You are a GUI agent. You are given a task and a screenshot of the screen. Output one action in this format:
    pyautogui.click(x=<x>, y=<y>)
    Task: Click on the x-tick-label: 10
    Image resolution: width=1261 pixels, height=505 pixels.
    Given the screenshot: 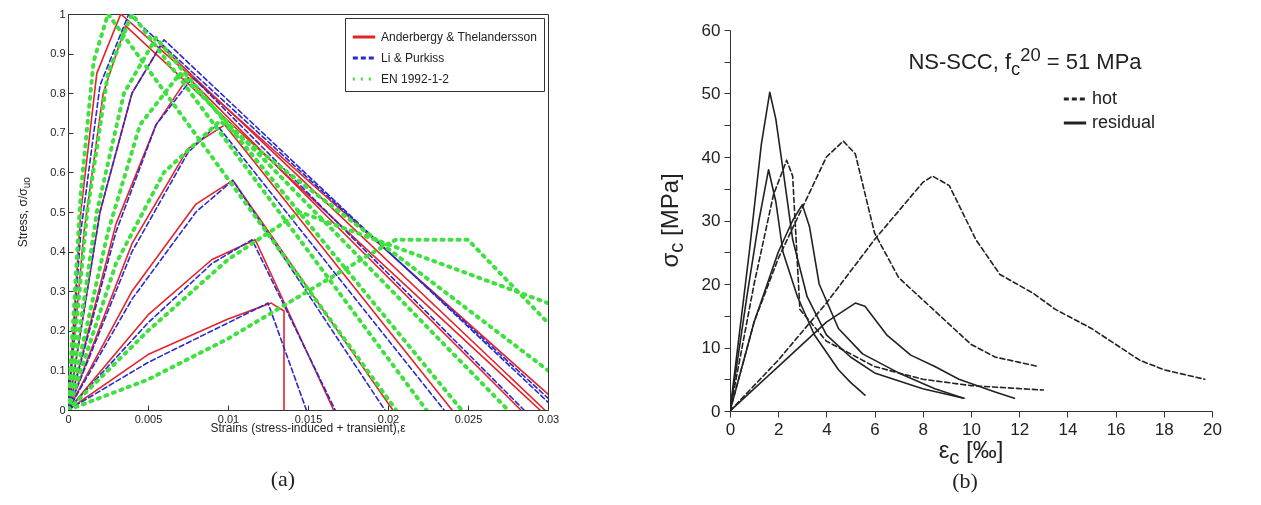 What is the action you would take?
    pyautogui.click(x=971, y=429)
    